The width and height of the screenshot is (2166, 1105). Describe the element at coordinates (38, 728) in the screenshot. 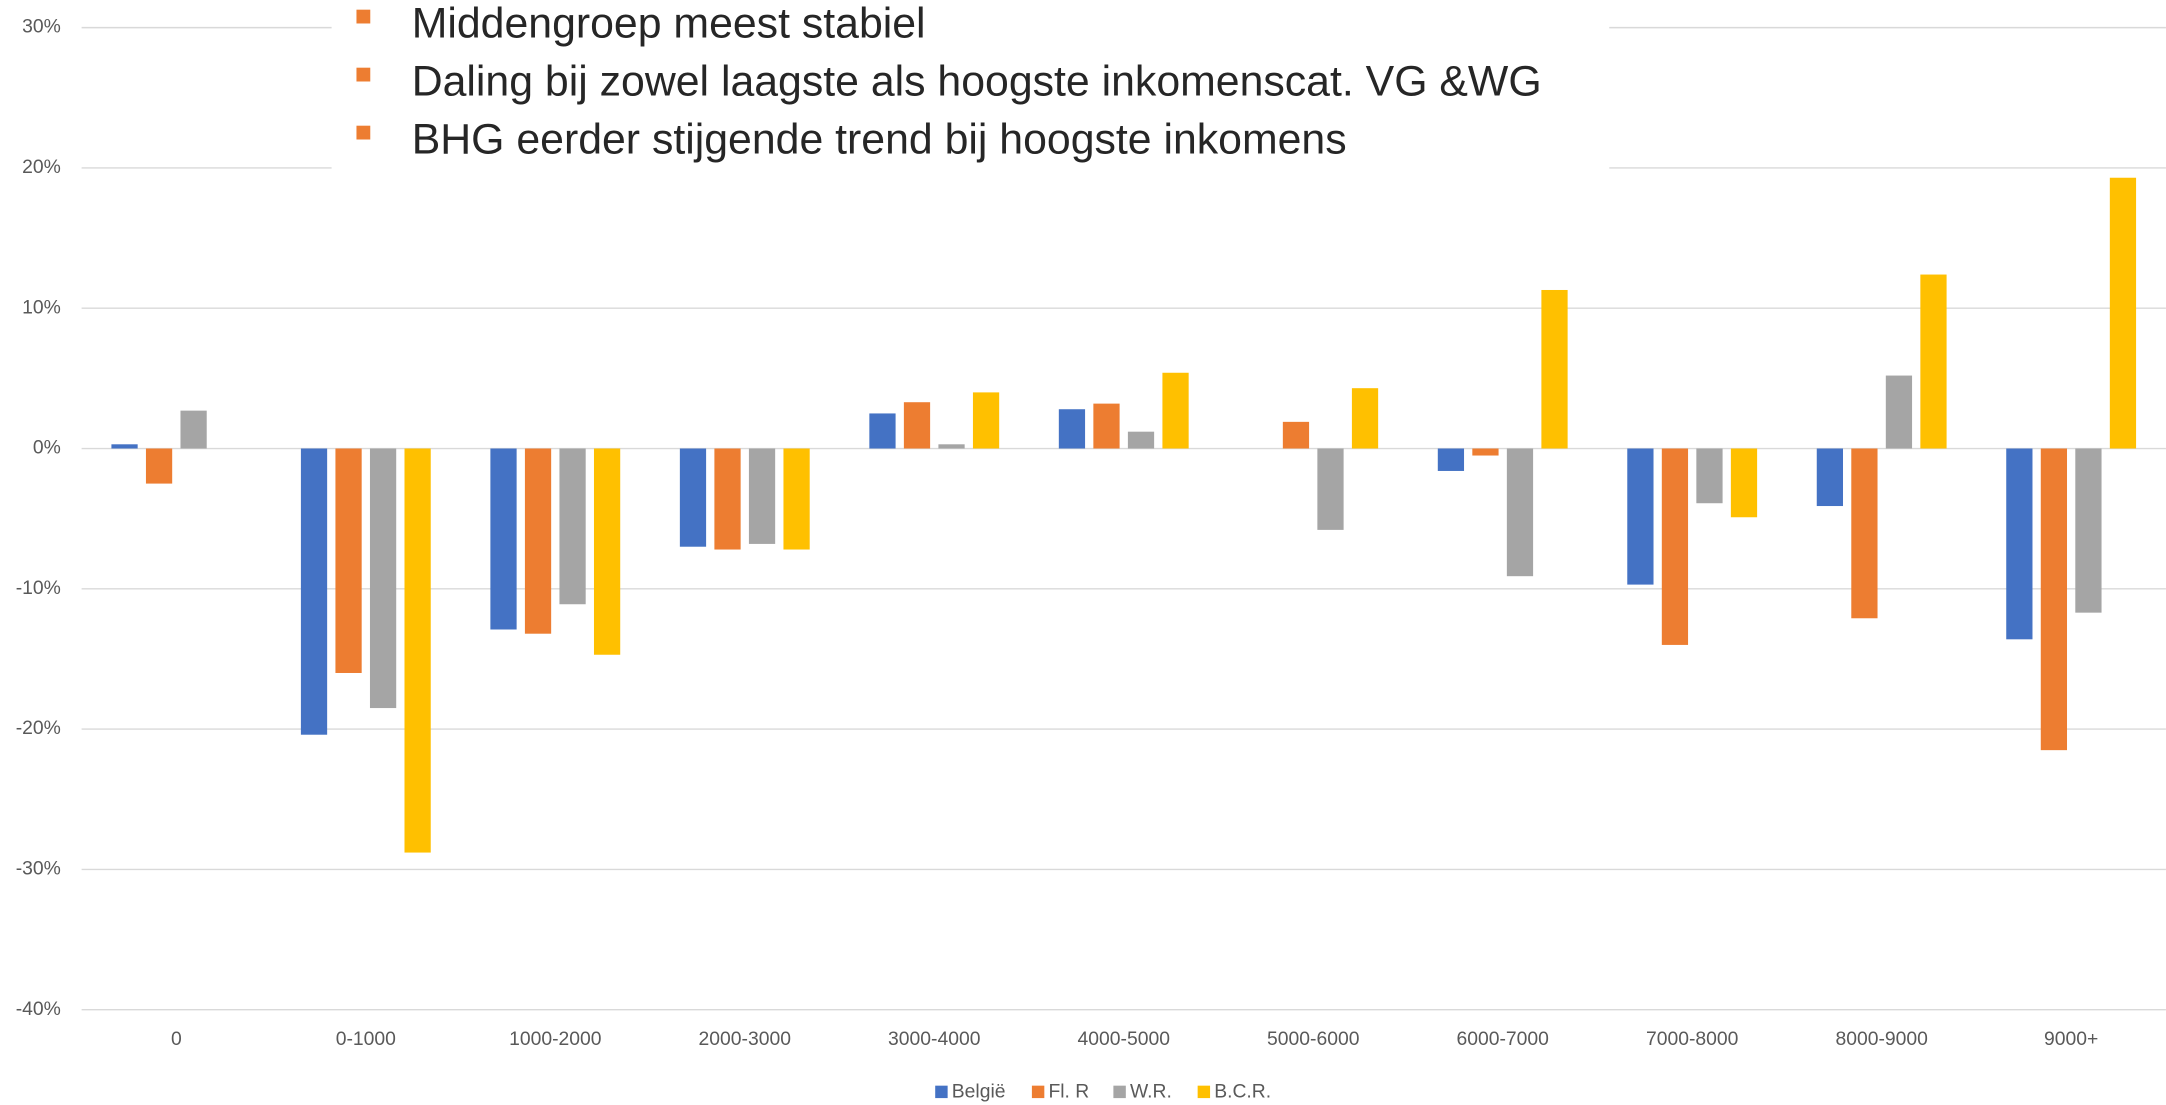

I see `y-tick-label: -20%` at that location.